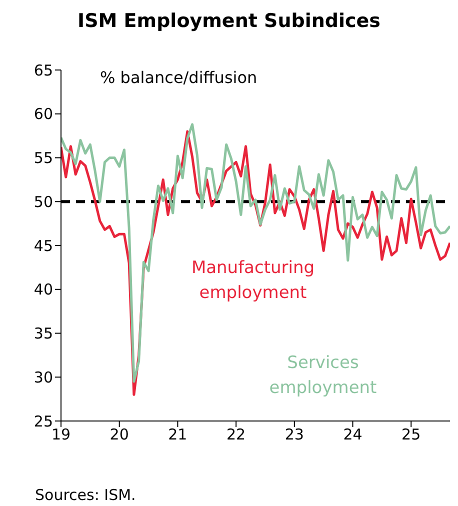 The width and height of the screenshot is (458, 506). What do you see at coordinates (178, 435) in the screenshot?
I see `x-tick-label: 21` at bounding box center [178, 435].